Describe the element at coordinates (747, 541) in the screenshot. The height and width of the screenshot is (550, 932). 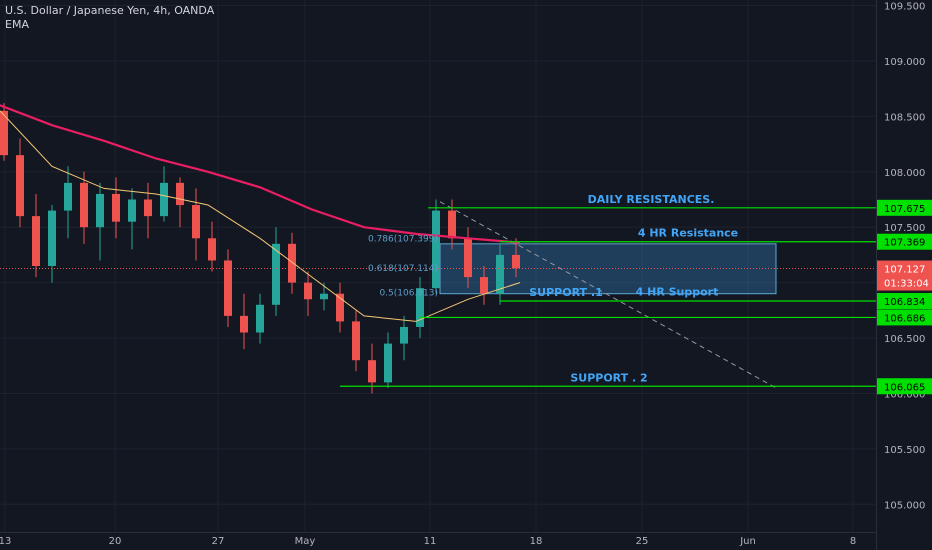
I see `x-tick-label-7: Jun` at that location.